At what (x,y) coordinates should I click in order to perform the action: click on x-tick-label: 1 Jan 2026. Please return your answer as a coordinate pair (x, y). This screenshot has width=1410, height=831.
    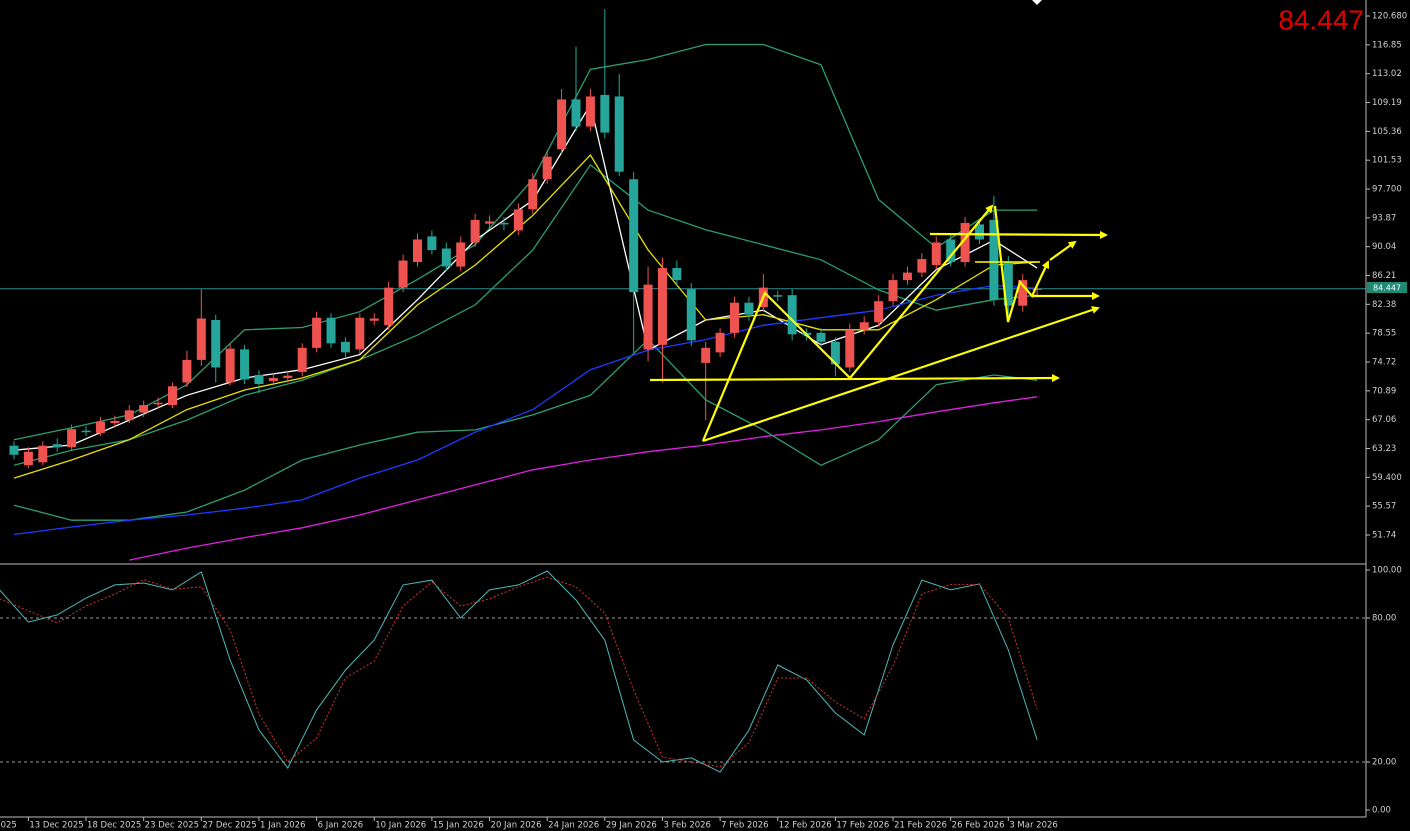
    Looking at the image, I should click on (283, 826).